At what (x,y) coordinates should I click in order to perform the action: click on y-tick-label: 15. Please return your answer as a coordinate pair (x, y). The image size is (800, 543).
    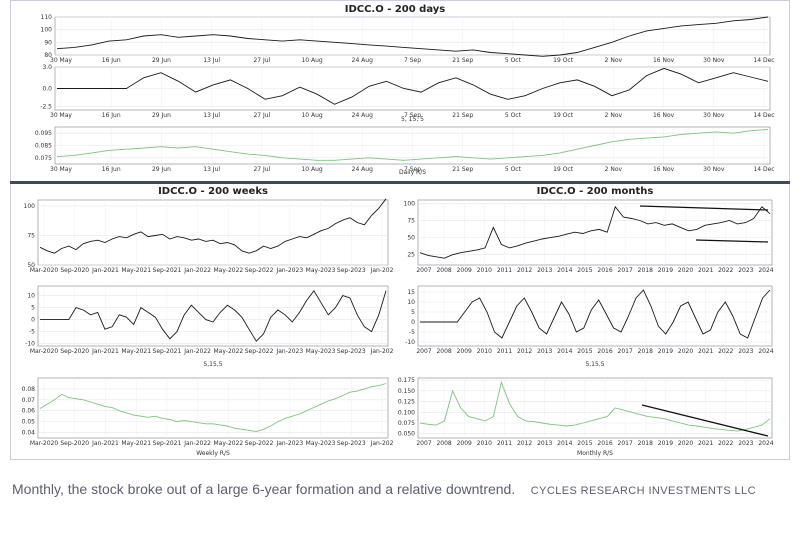
    Looking at the image, I should click on (411, 292).